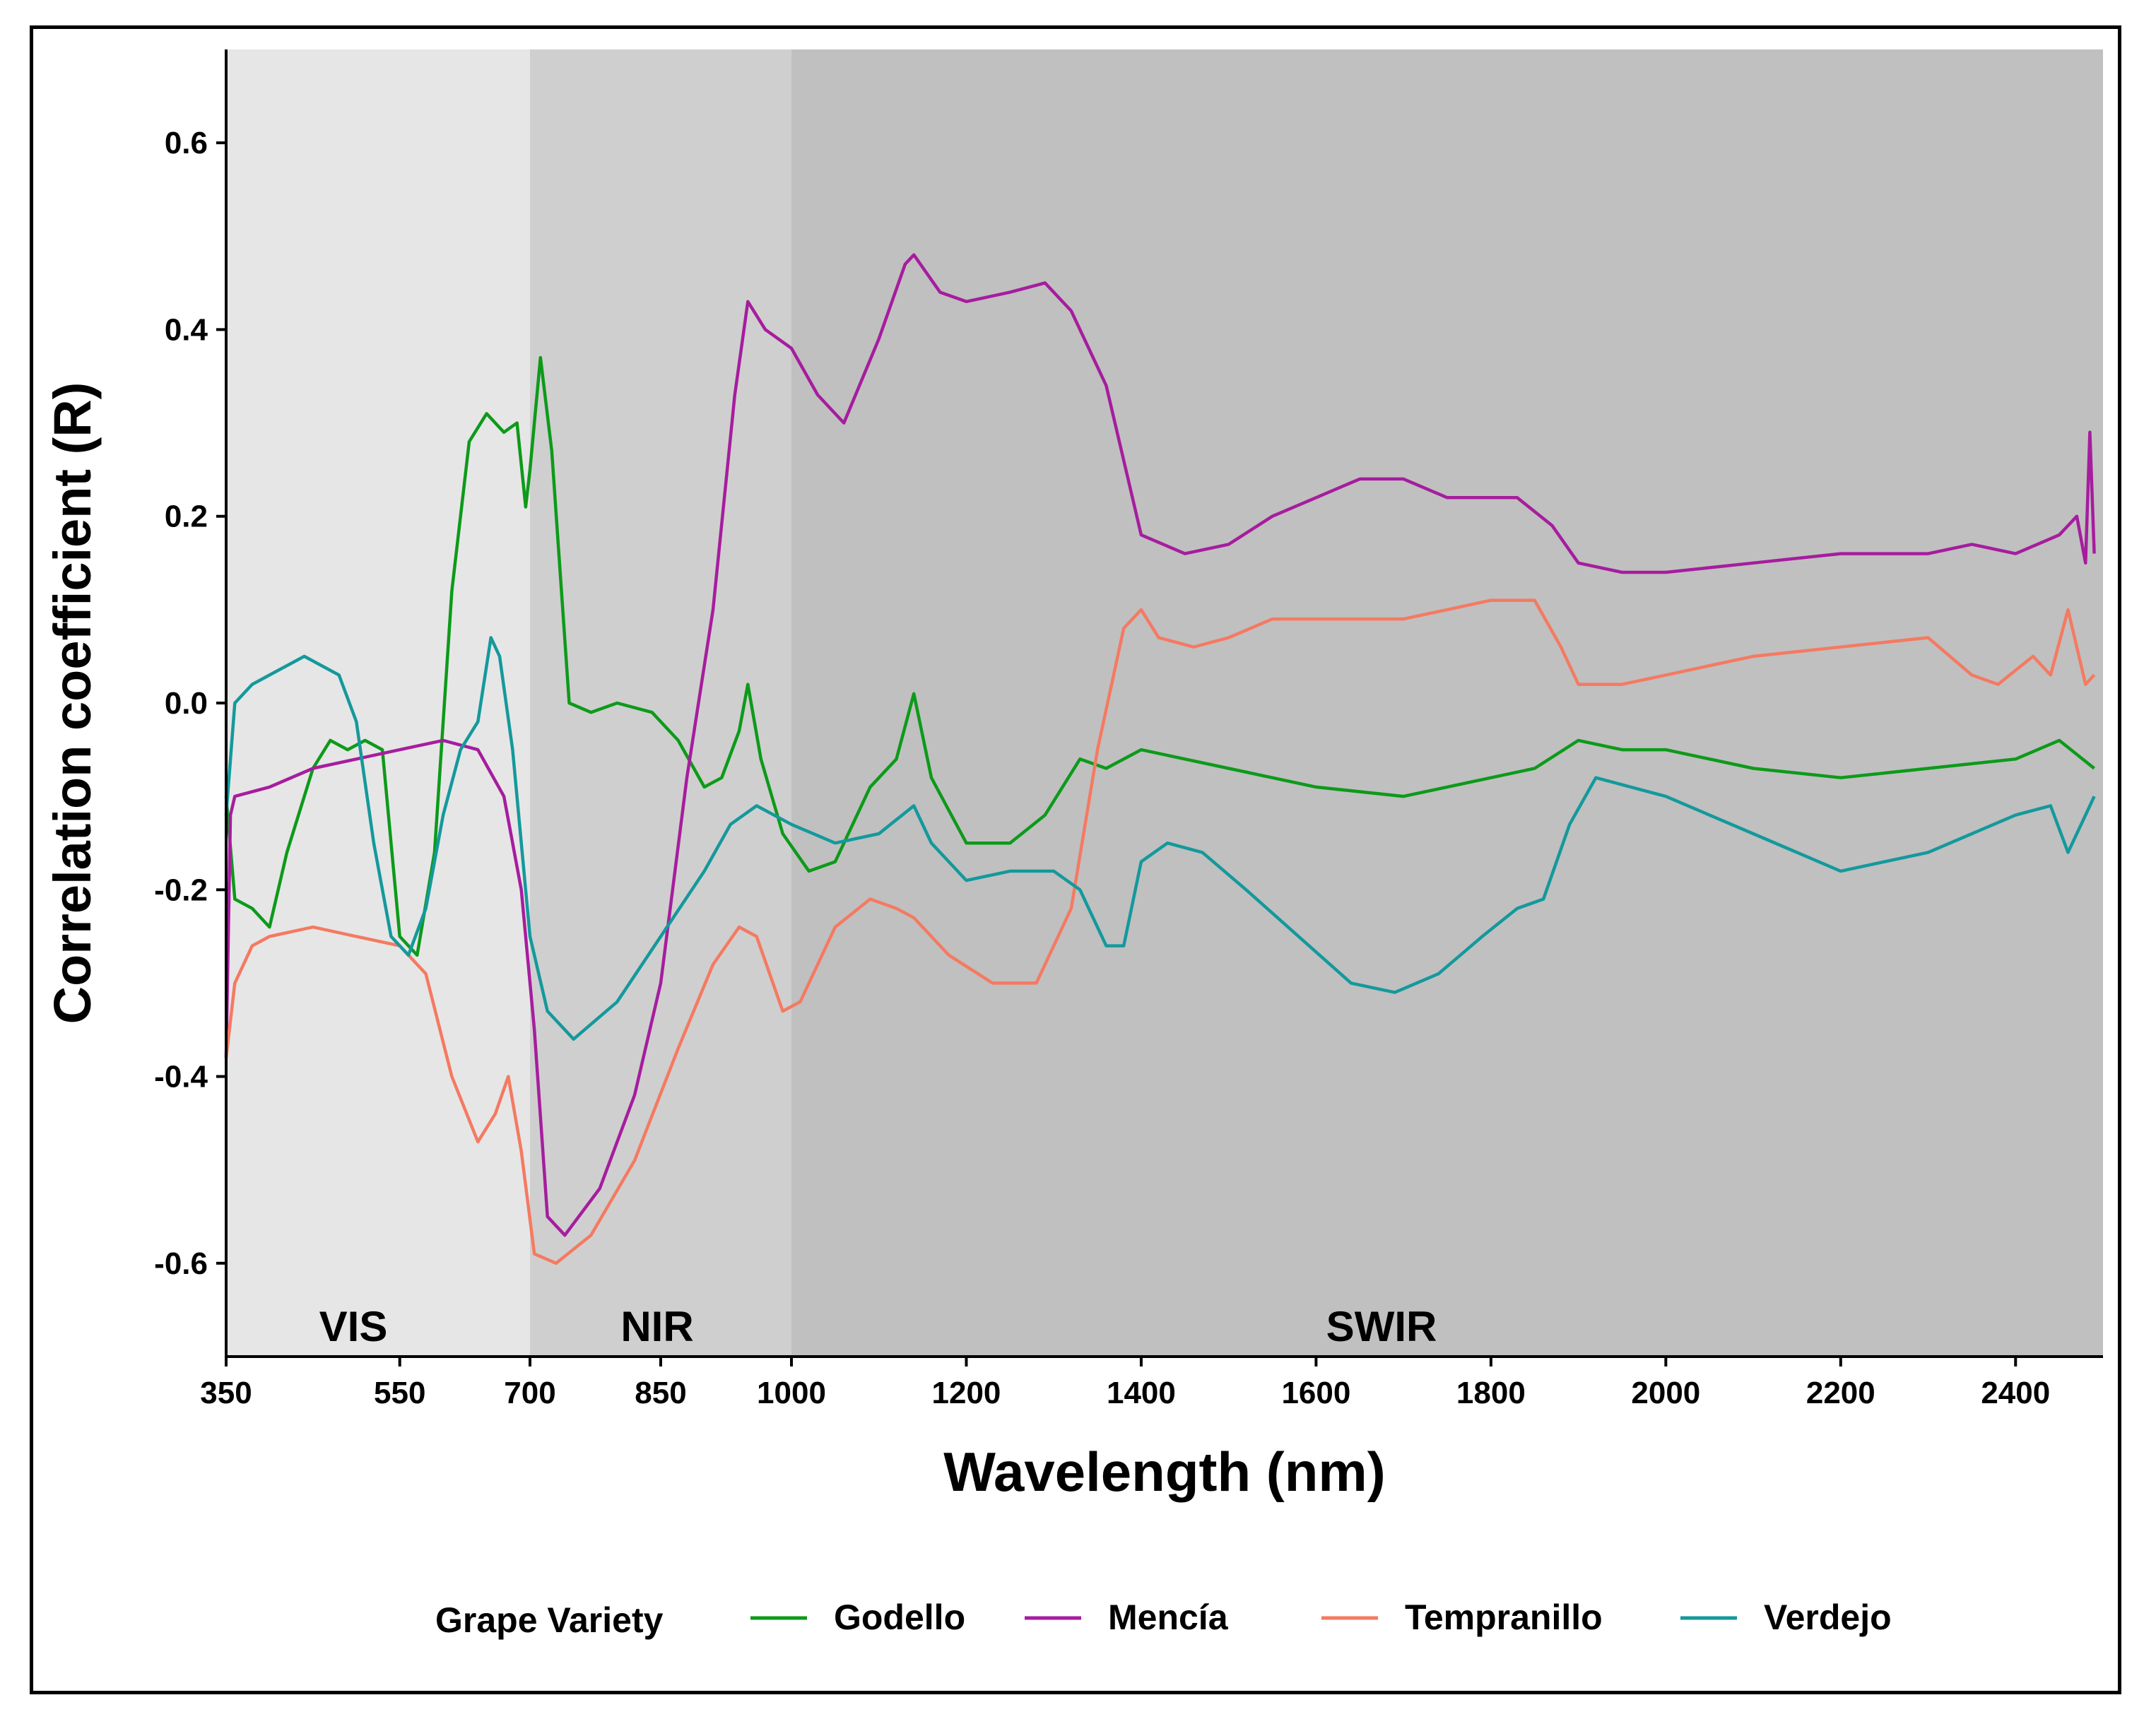  Describe the element at coordinates (529, 1393) in the screenshot. I see `x-tick-label: 700` at that location.